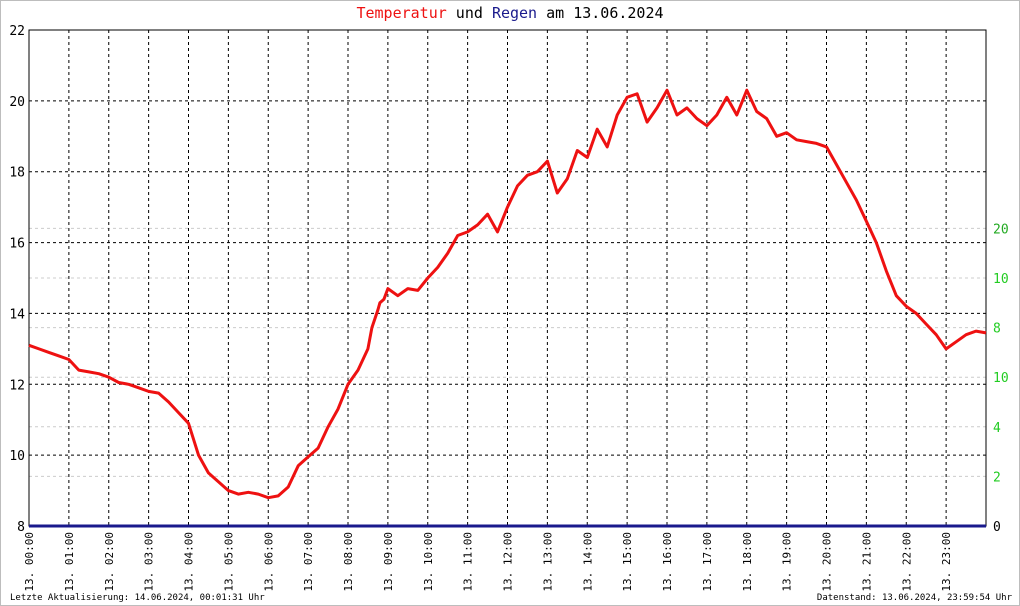 This screenshot has height=606, width=1020. I want to click on x-axis-tick-3: 13. 03:00, so click(149, 562).